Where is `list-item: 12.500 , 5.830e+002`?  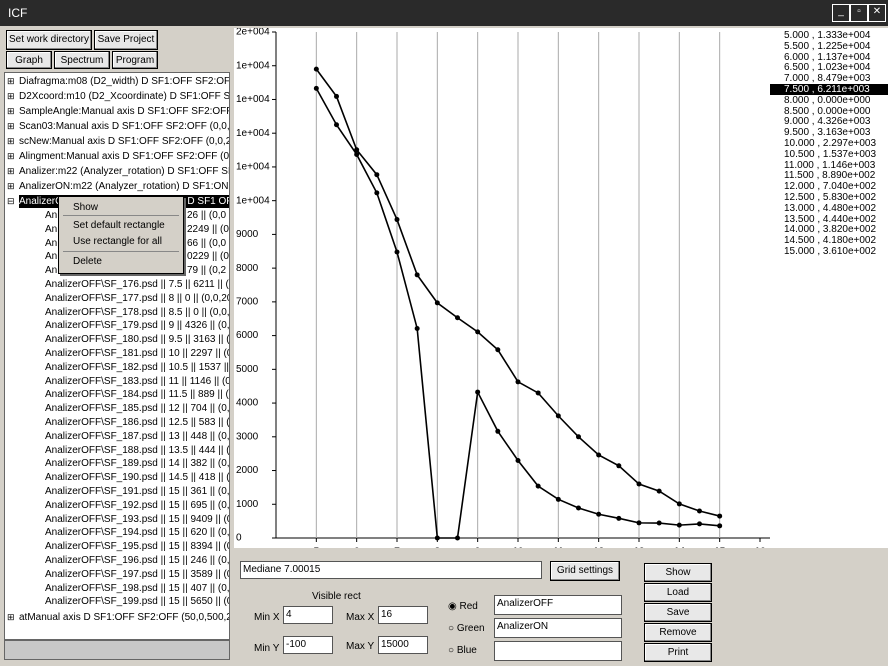
list-item: 12.500 , 5.830e+002 is located at coordinates (830, 197).